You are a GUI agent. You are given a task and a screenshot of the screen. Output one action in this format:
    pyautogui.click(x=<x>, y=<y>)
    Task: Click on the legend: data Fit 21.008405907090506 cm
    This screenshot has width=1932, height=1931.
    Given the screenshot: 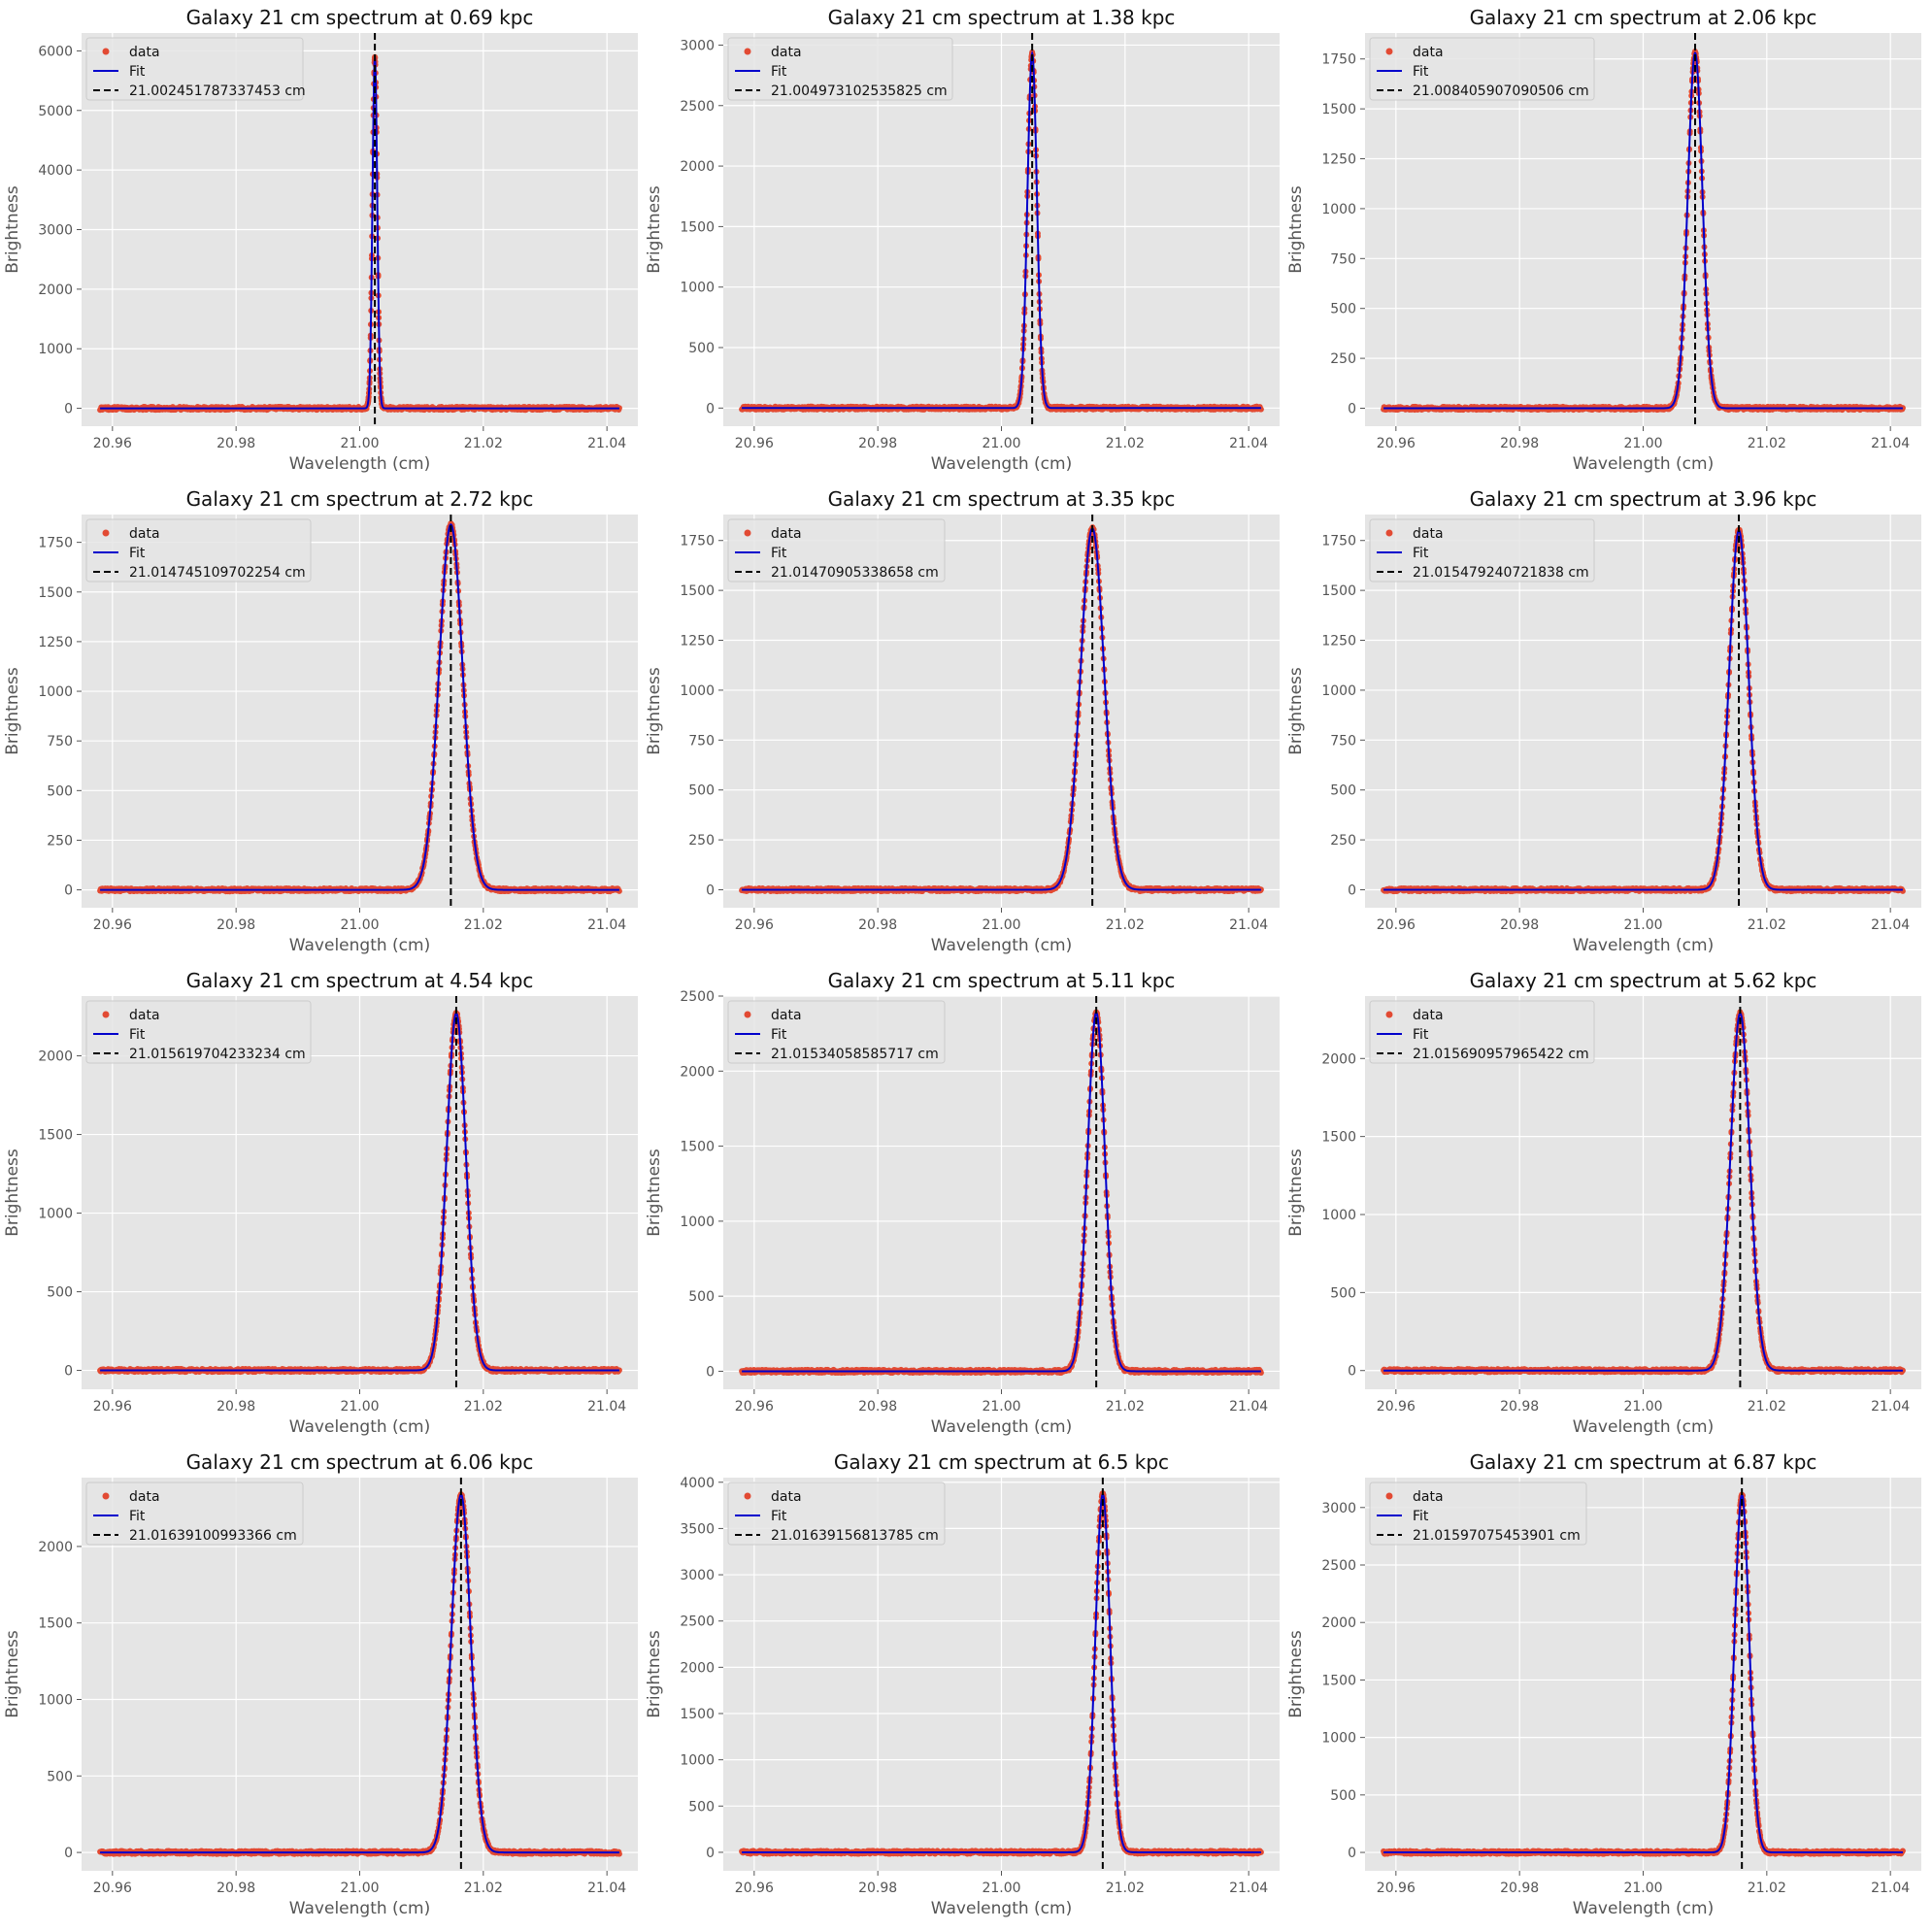 What is the action you would take?
    pyautogui.click(x=1482, y=69)
    